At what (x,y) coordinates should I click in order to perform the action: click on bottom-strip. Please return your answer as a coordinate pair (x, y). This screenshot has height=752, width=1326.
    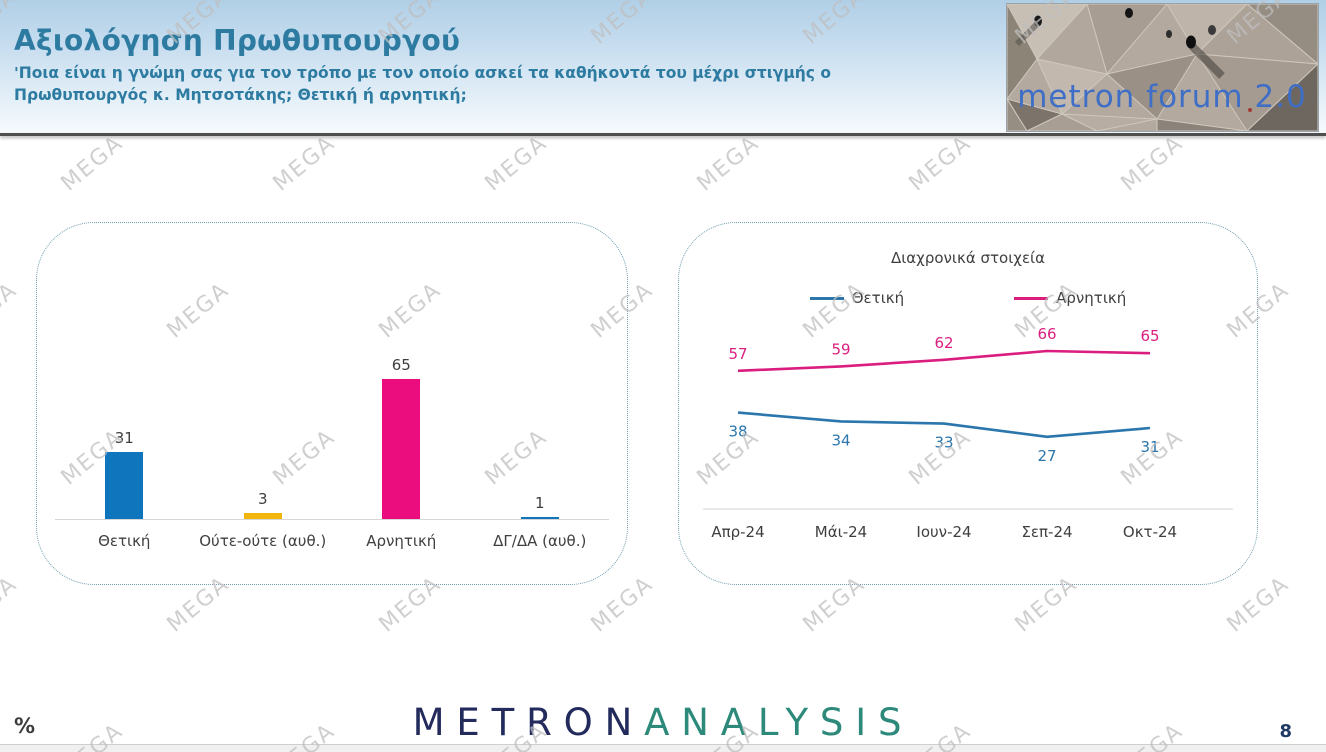
    Looking at the image, I should click on (663, 748).